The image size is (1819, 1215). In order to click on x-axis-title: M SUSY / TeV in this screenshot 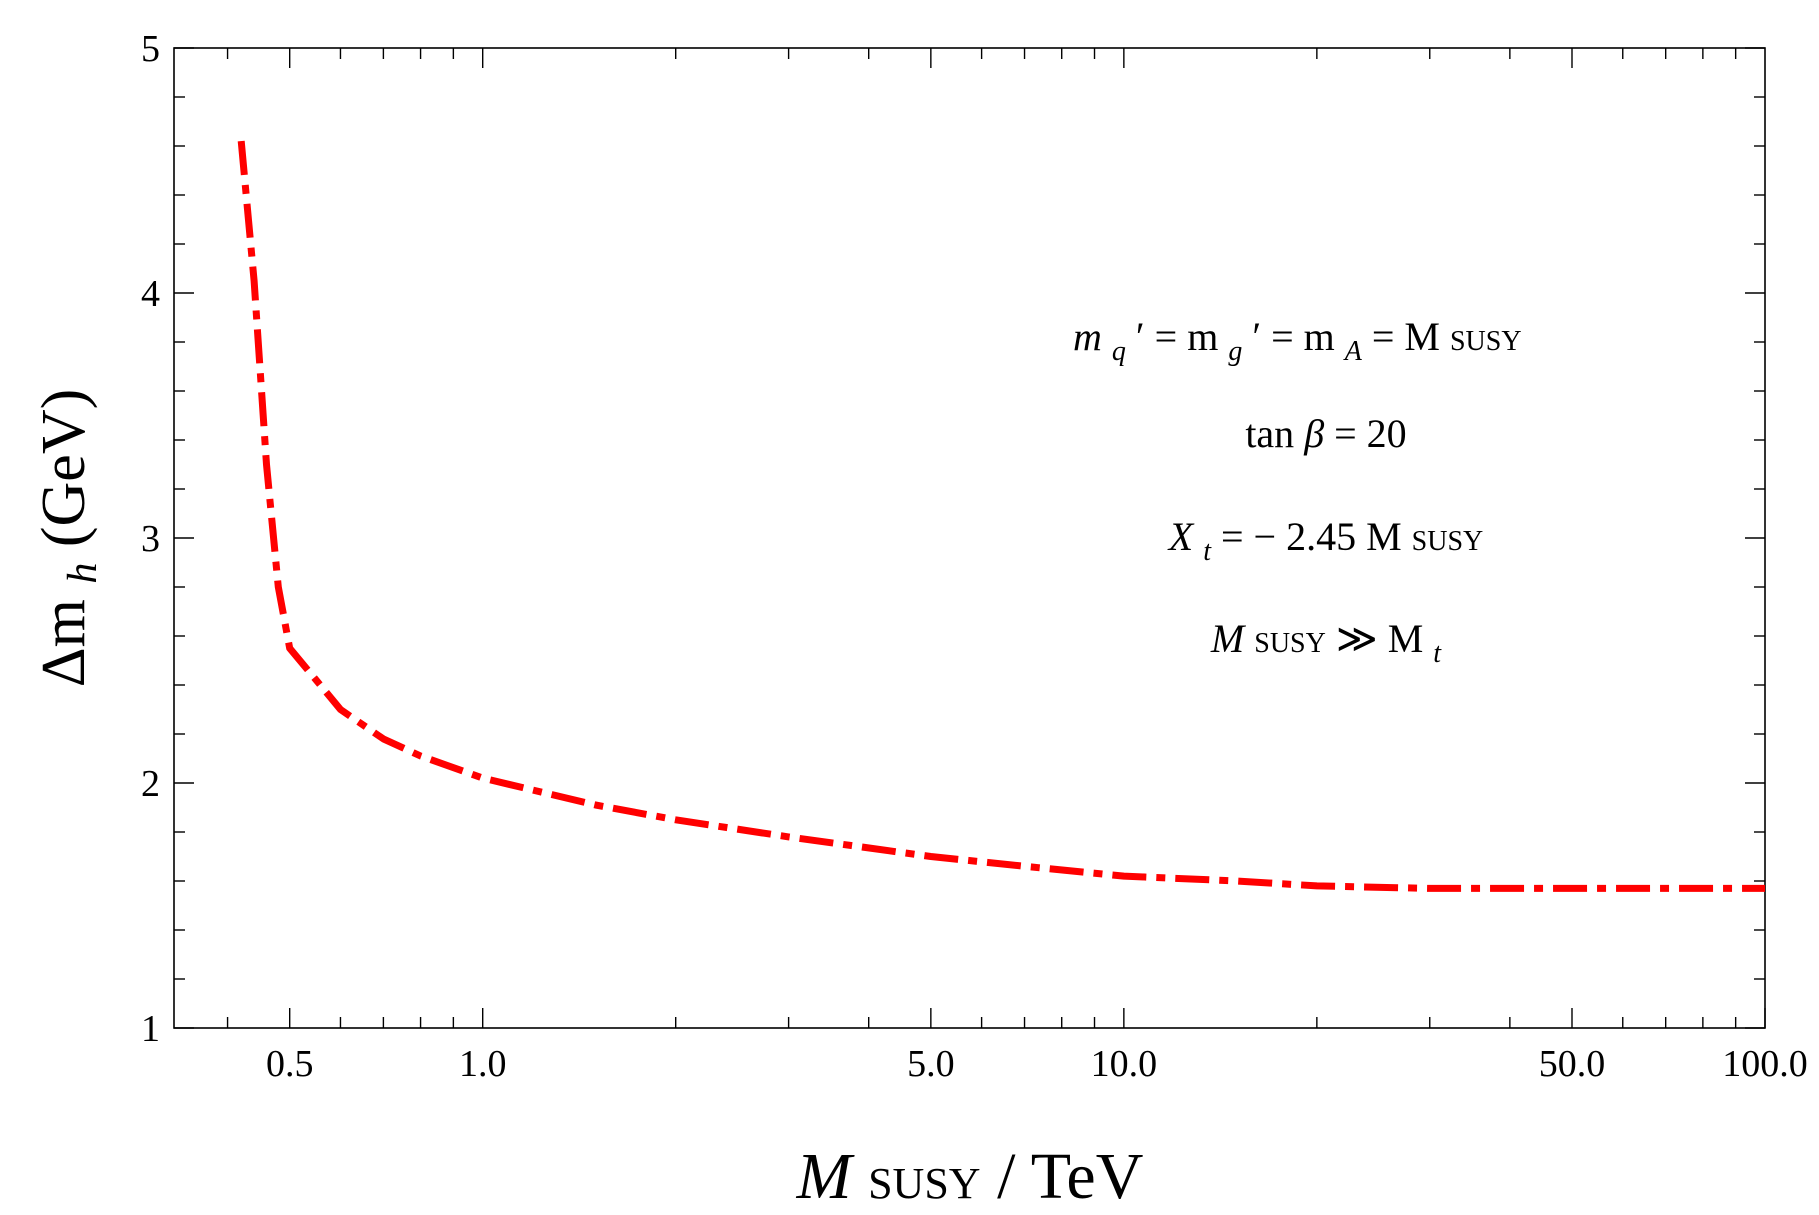, I will do `click(970, 1176)`.